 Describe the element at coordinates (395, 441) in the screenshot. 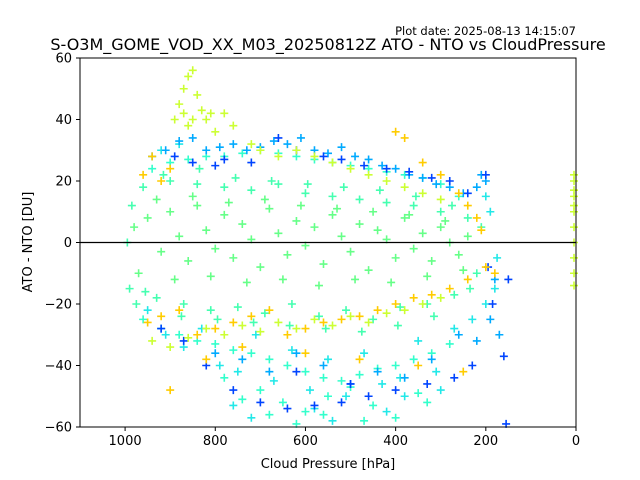

I see `x-tick-label: 400` at that location.